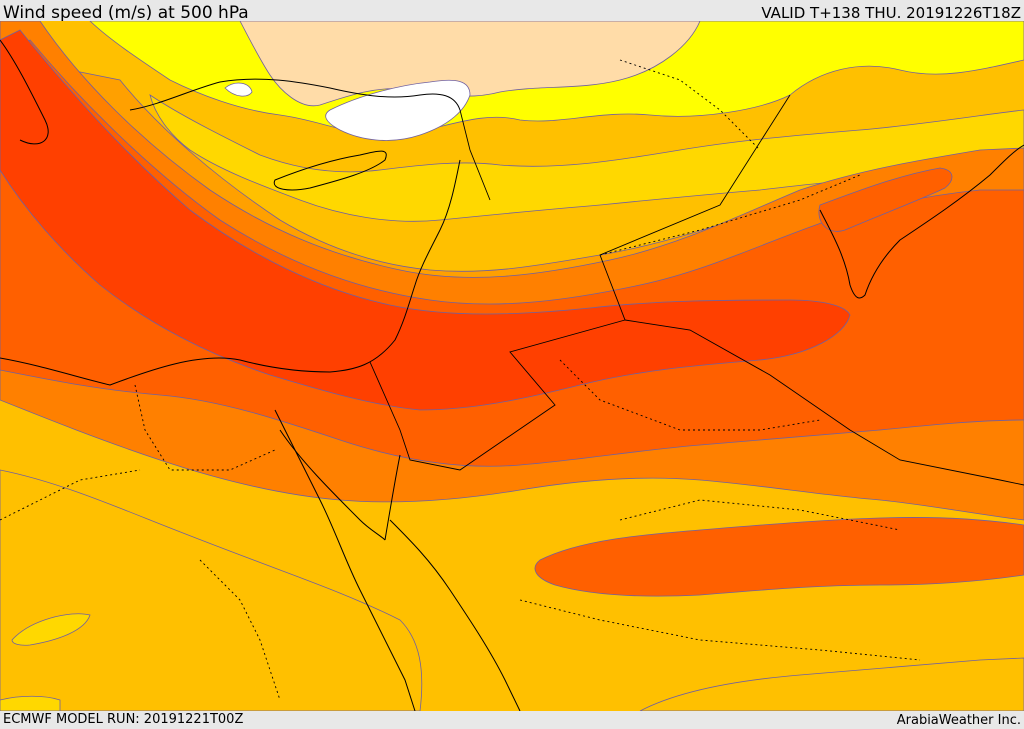 This screenshot has width=1024, height=729. Describe the element at coordinates (891, 13) in the screenshot. I see `valid-time: VALID T+138 THU. 20191226T18Z` at that location.